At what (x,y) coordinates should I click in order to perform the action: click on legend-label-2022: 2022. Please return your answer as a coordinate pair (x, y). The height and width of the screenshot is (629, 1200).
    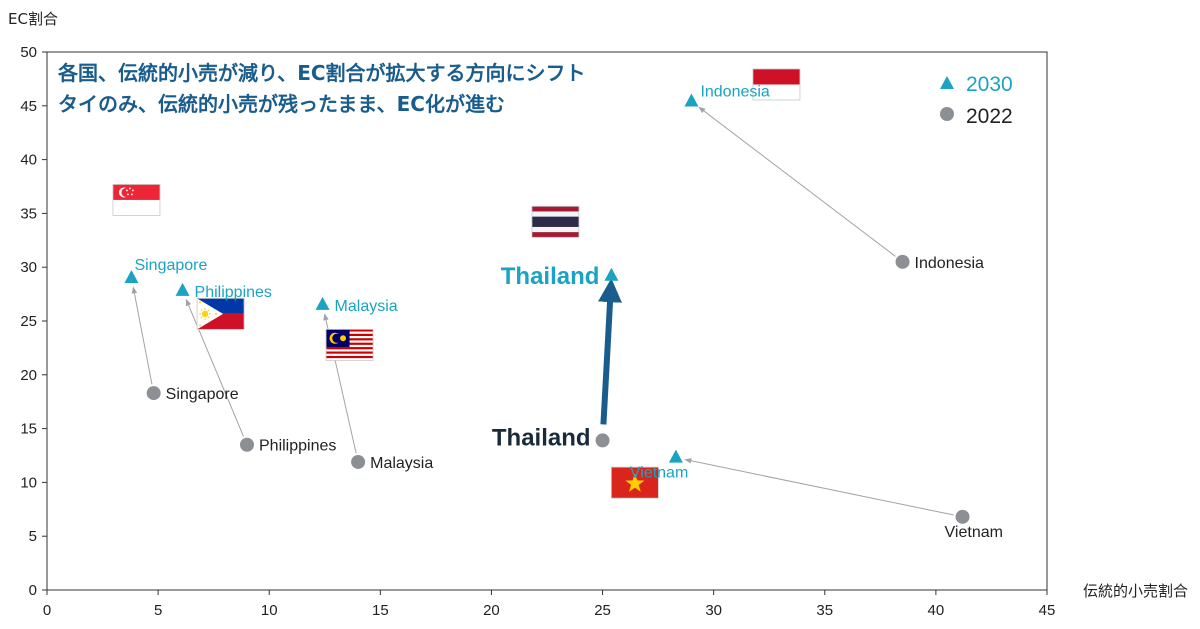
    Looking at the image, I should click on (989, 116).